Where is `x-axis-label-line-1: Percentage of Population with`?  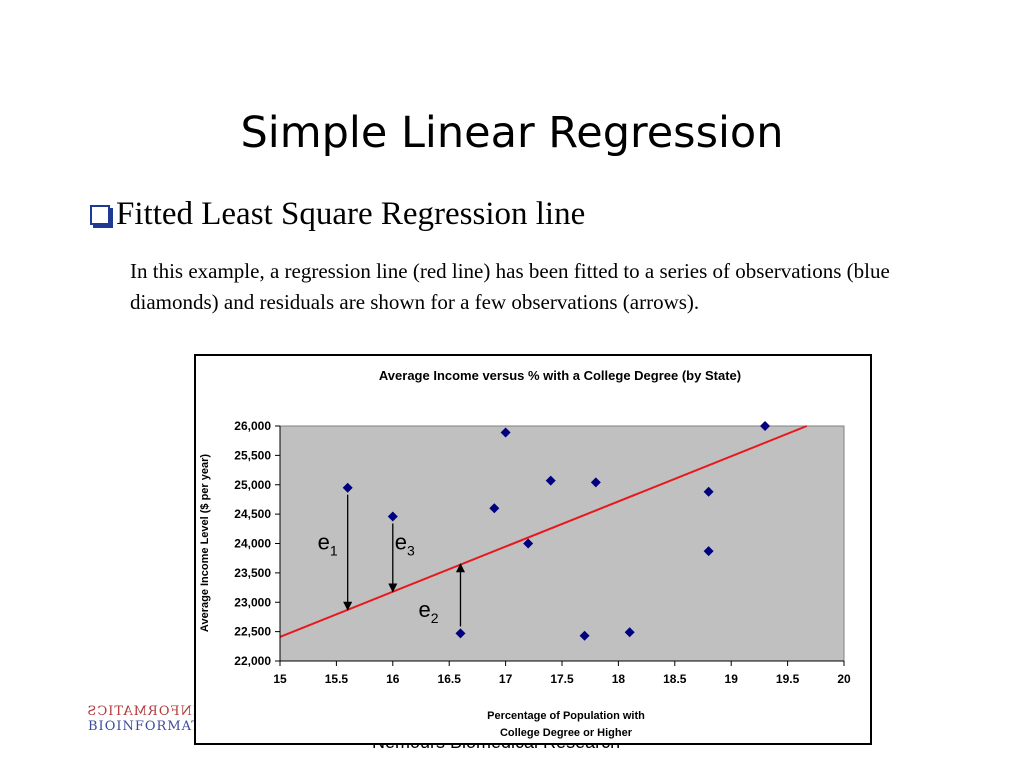
x-axis-label-line-1: Percentage of Population with is located at coordinates (566, 716).